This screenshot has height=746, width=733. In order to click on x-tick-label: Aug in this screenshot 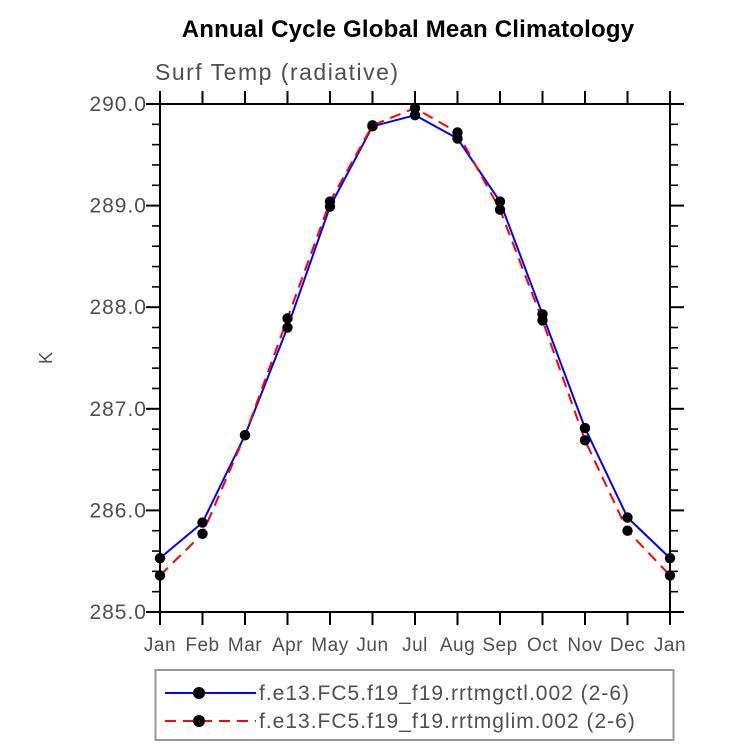, I will do `click(457, 645)`.